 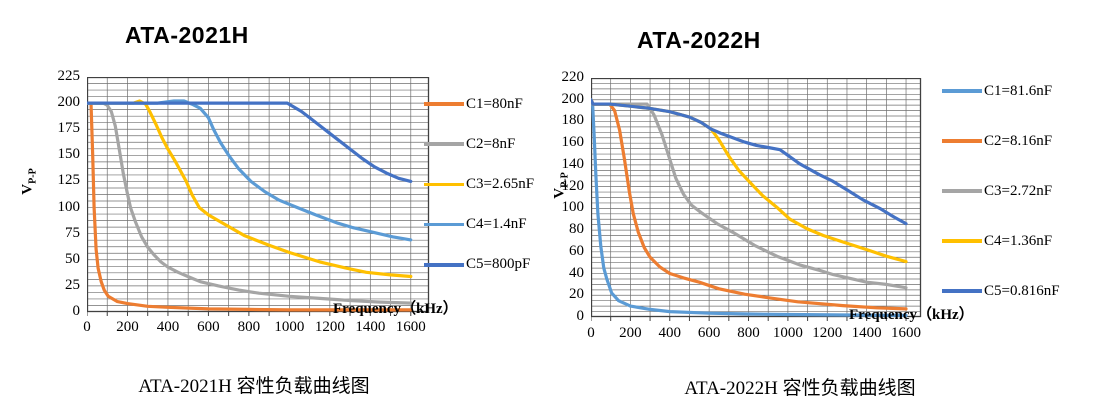 I want to click on y-tick-label: 40, so click(x=576, y=272).